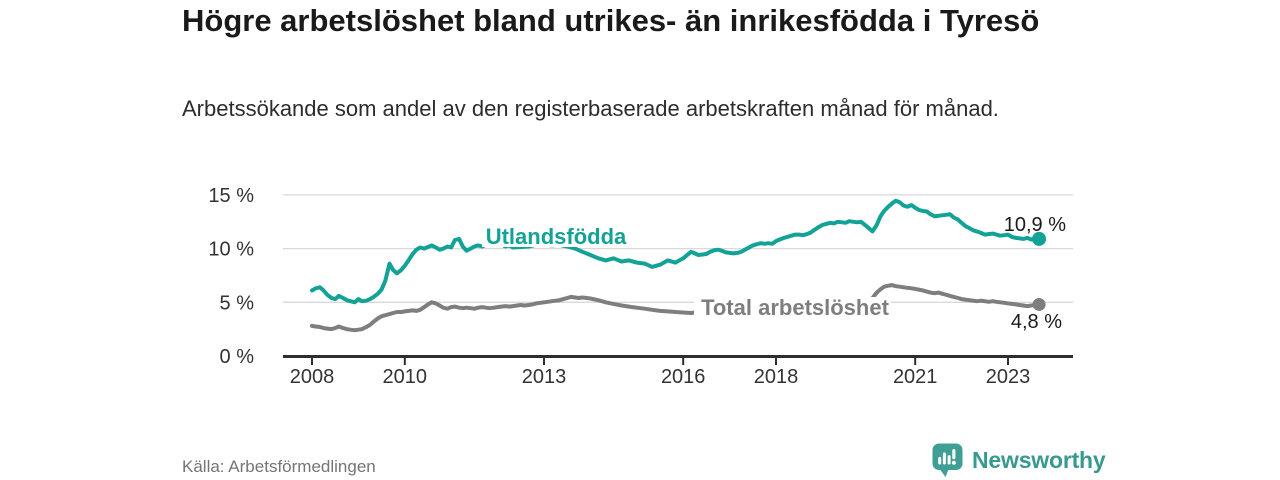 Image resolution: width=1280 pixels, height=480 pixels. I want to click on series-label-mask-total, so click(787, 308).